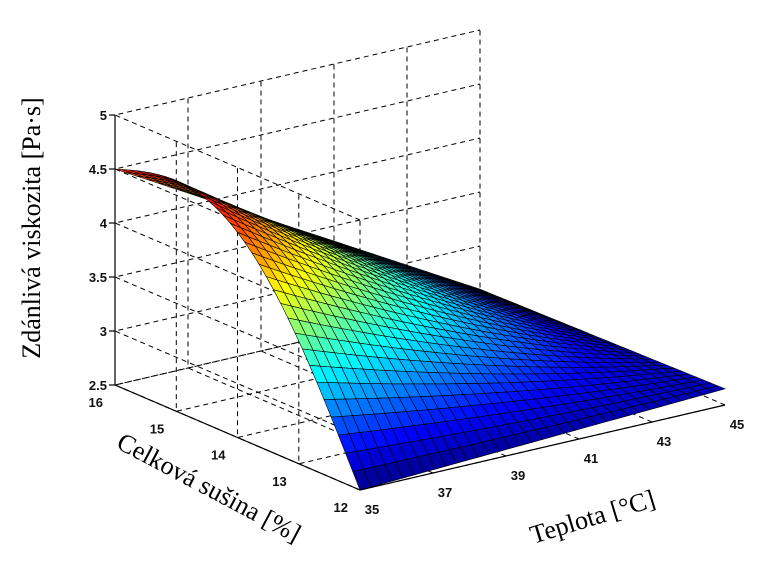 The image size is (762, 565). I want to click on x-tick-labels: 35 37 39 41 43 45, so click(554, 467).